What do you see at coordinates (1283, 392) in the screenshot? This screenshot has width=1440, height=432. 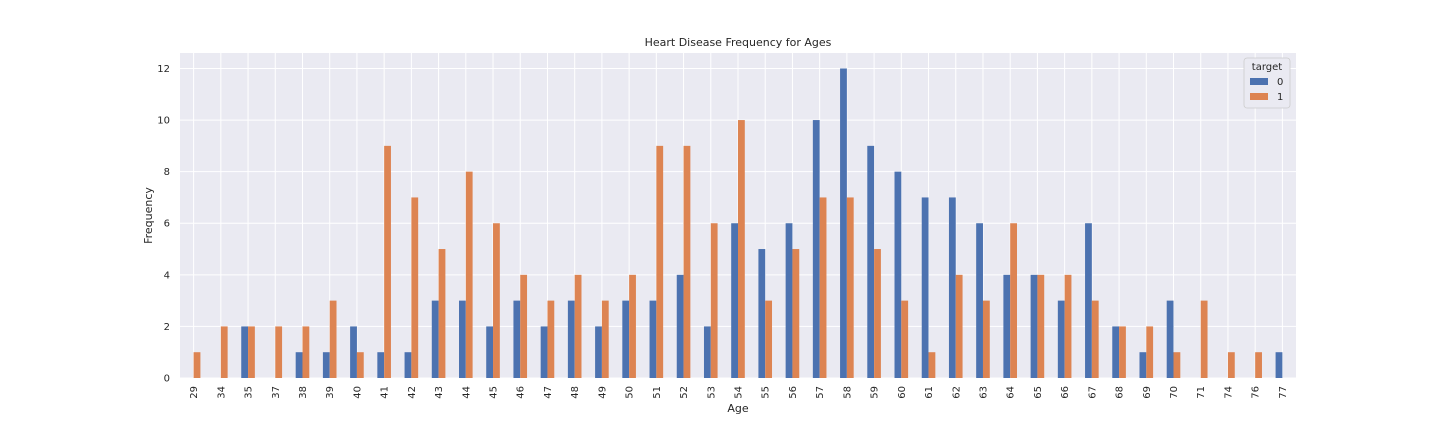 I see `x-tick-label: 77` at bounding box center [1283, 392].